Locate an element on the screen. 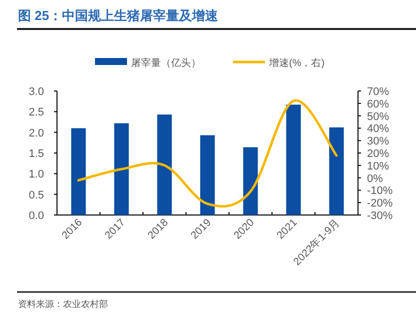  text: 资料来源：农业农村部 is located at coordinates (63, 304).